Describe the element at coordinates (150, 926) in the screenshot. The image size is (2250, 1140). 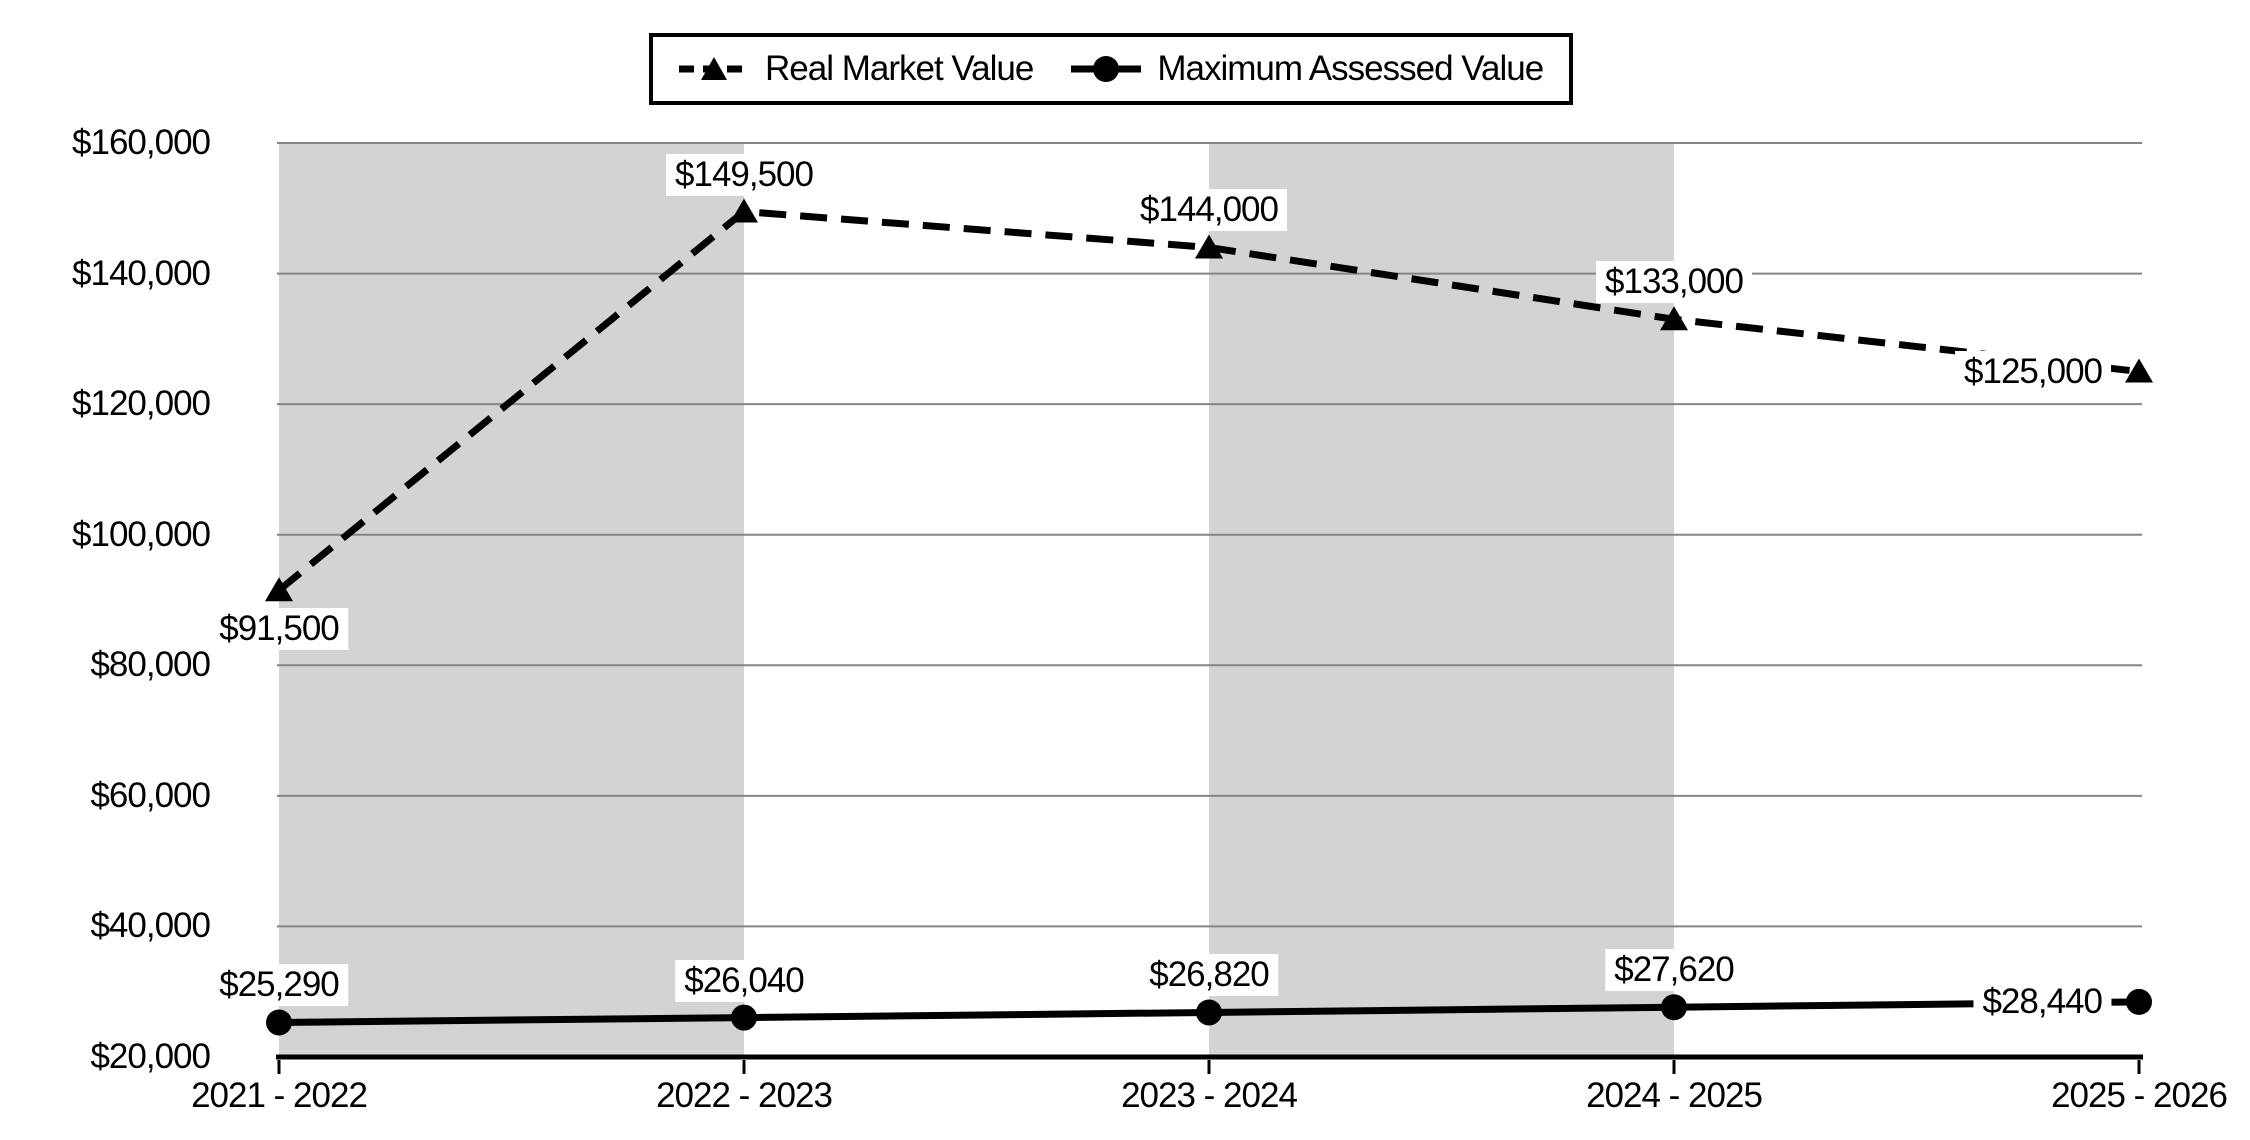
I see `y-tick-label: $40,000` at that location.